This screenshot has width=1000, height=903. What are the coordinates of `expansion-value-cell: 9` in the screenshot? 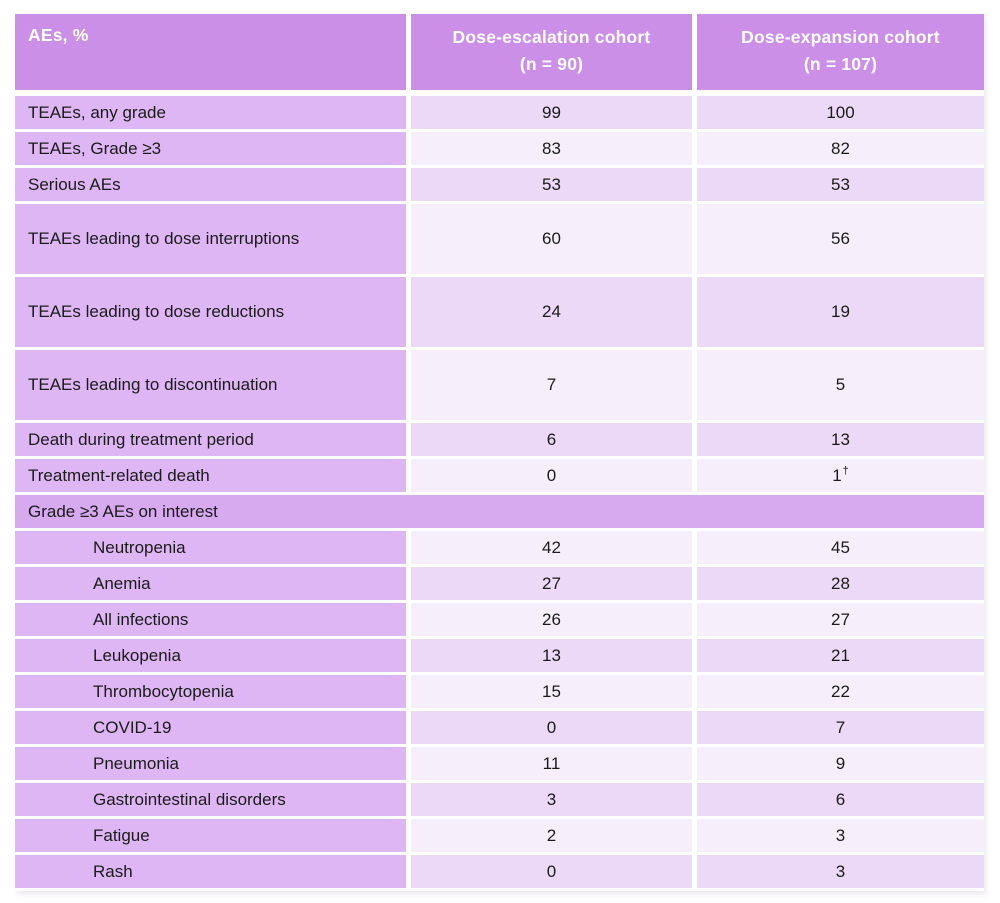 It's located at (840, 763).